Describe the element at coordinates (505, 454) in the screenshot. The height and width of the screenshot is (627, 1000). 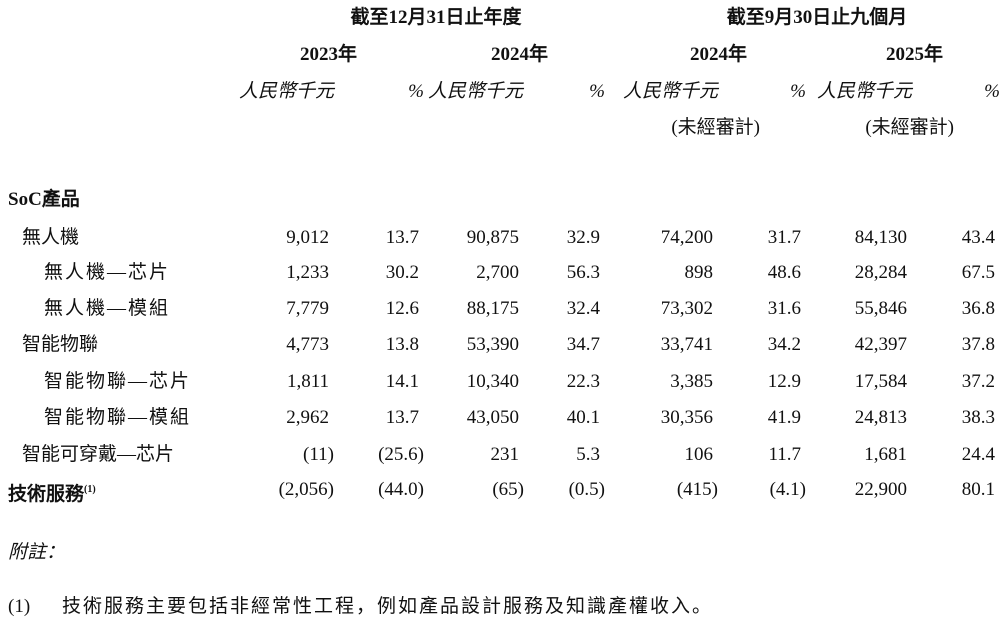
I see `amount-cell: 231` at that location.